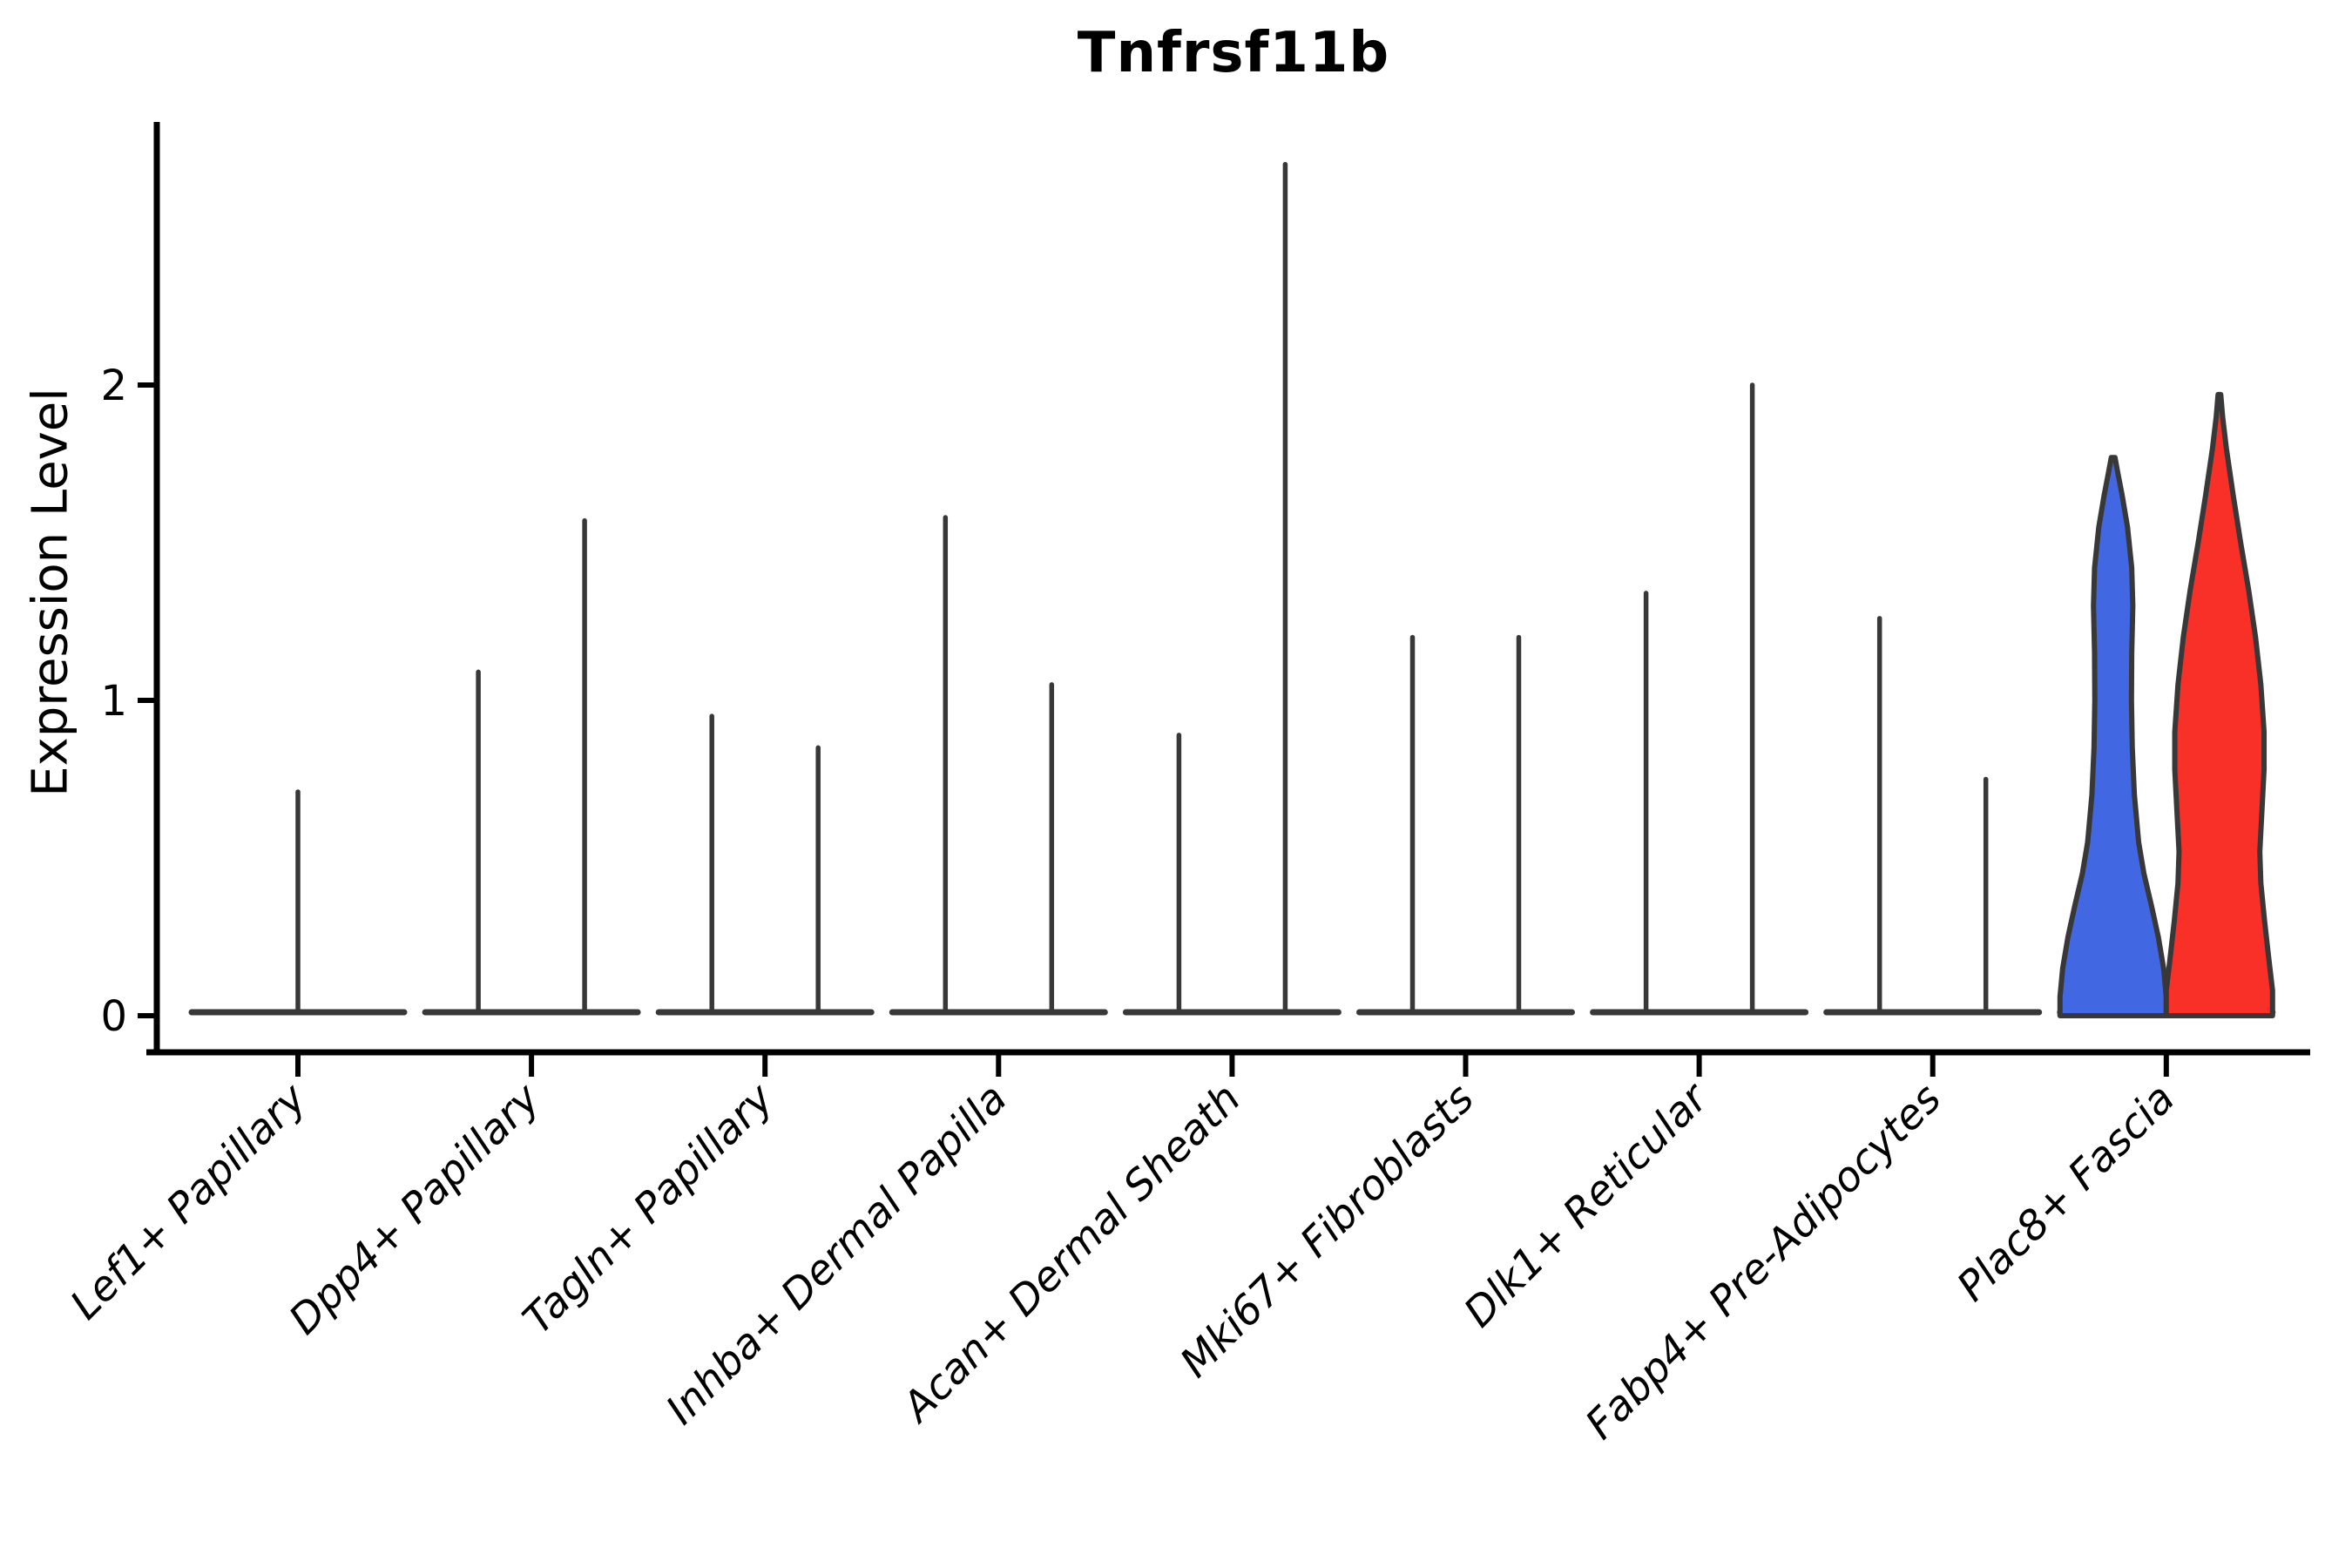  What do you see at coordinates (1587, 1205) in the screenshot?
I see `x-tick-label: Dlk1+ Reticular` at bounding box center [1587, 1205].